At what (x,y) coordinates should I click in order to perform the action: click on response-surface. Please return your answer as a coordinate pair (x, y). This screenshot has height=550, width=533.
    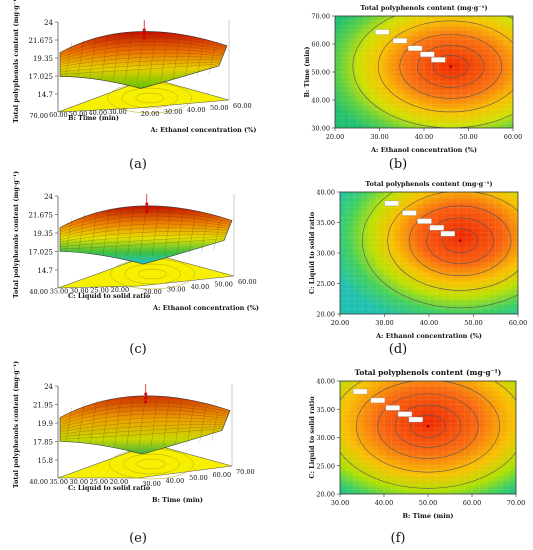
    Looking at the image, I should click on (143, 60).